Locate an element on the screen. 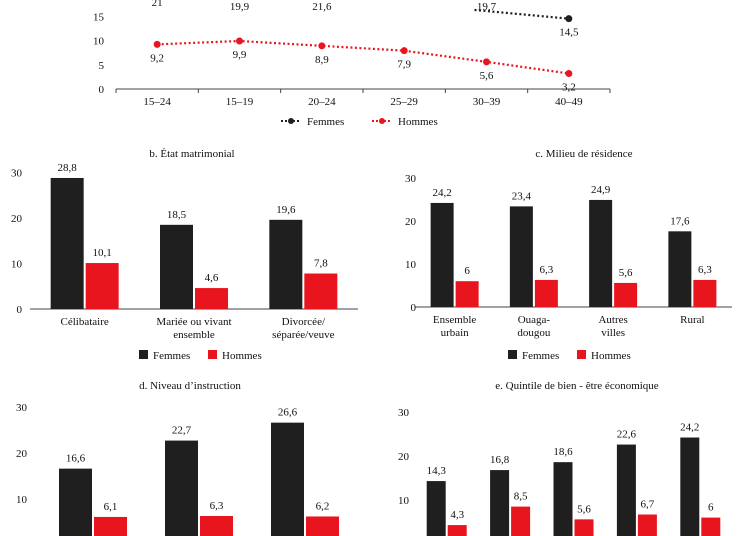  chart-title: e. Quintile de bien - être économique is located at coordinates (577, 386).